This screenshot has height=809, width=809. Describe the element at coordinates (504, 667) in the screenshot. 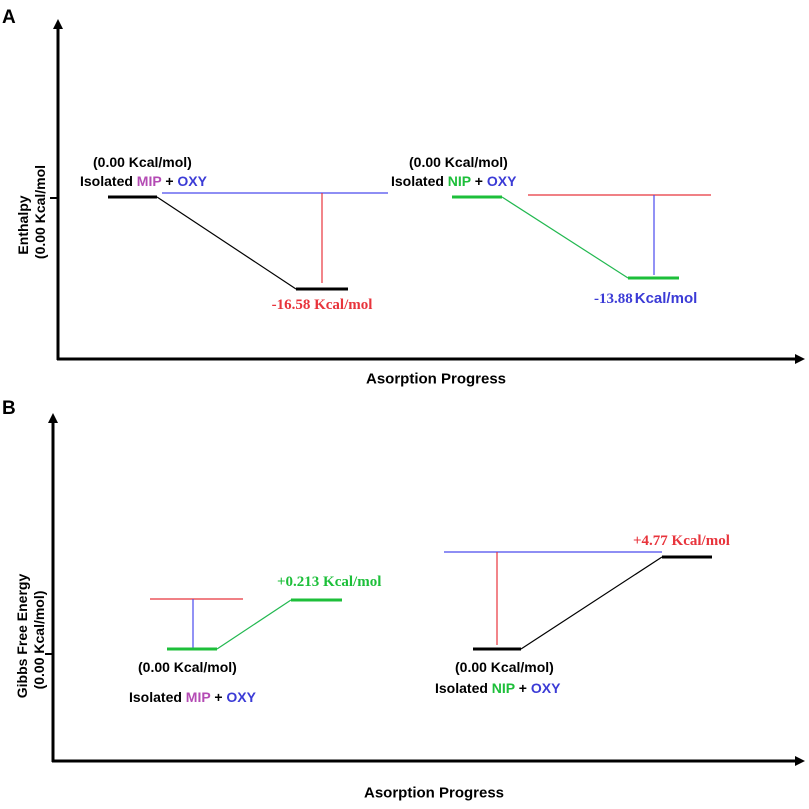

I see `nip-start-value-b: (0.00 Kcal/mol)` at that location.